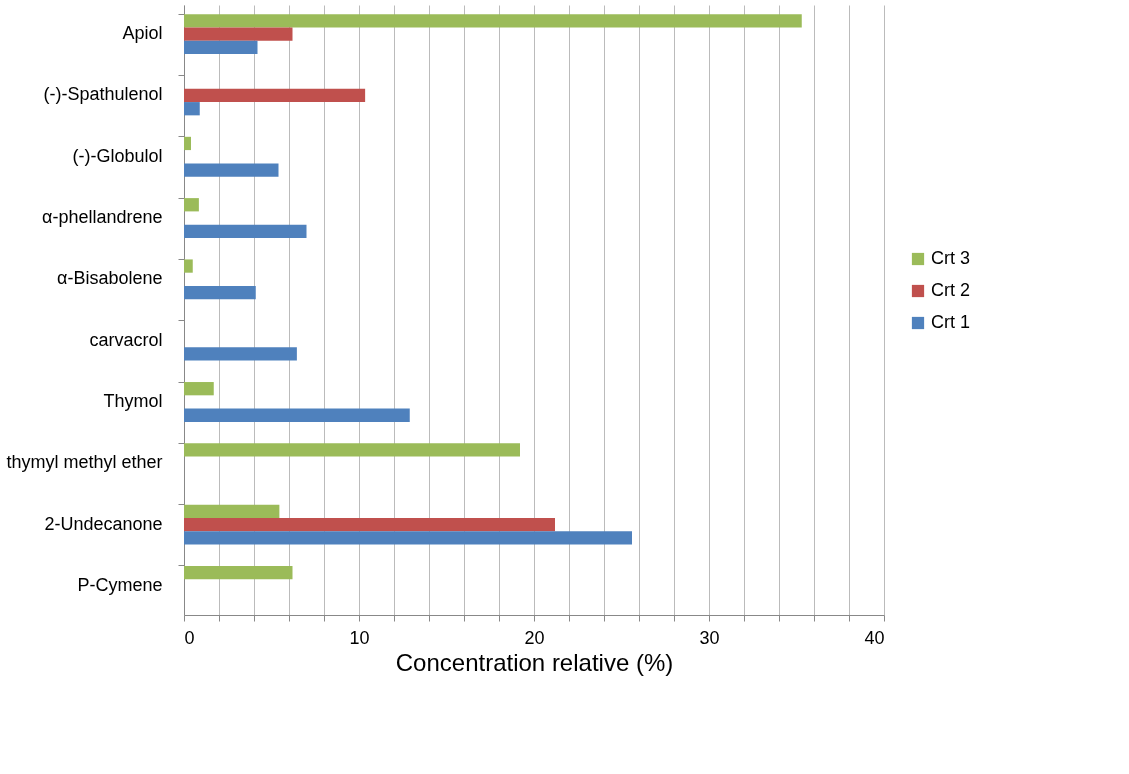  Describe the element at coordinates (142, 33) in the screenshot. I see `y-tick-label: Apiol` at that location.